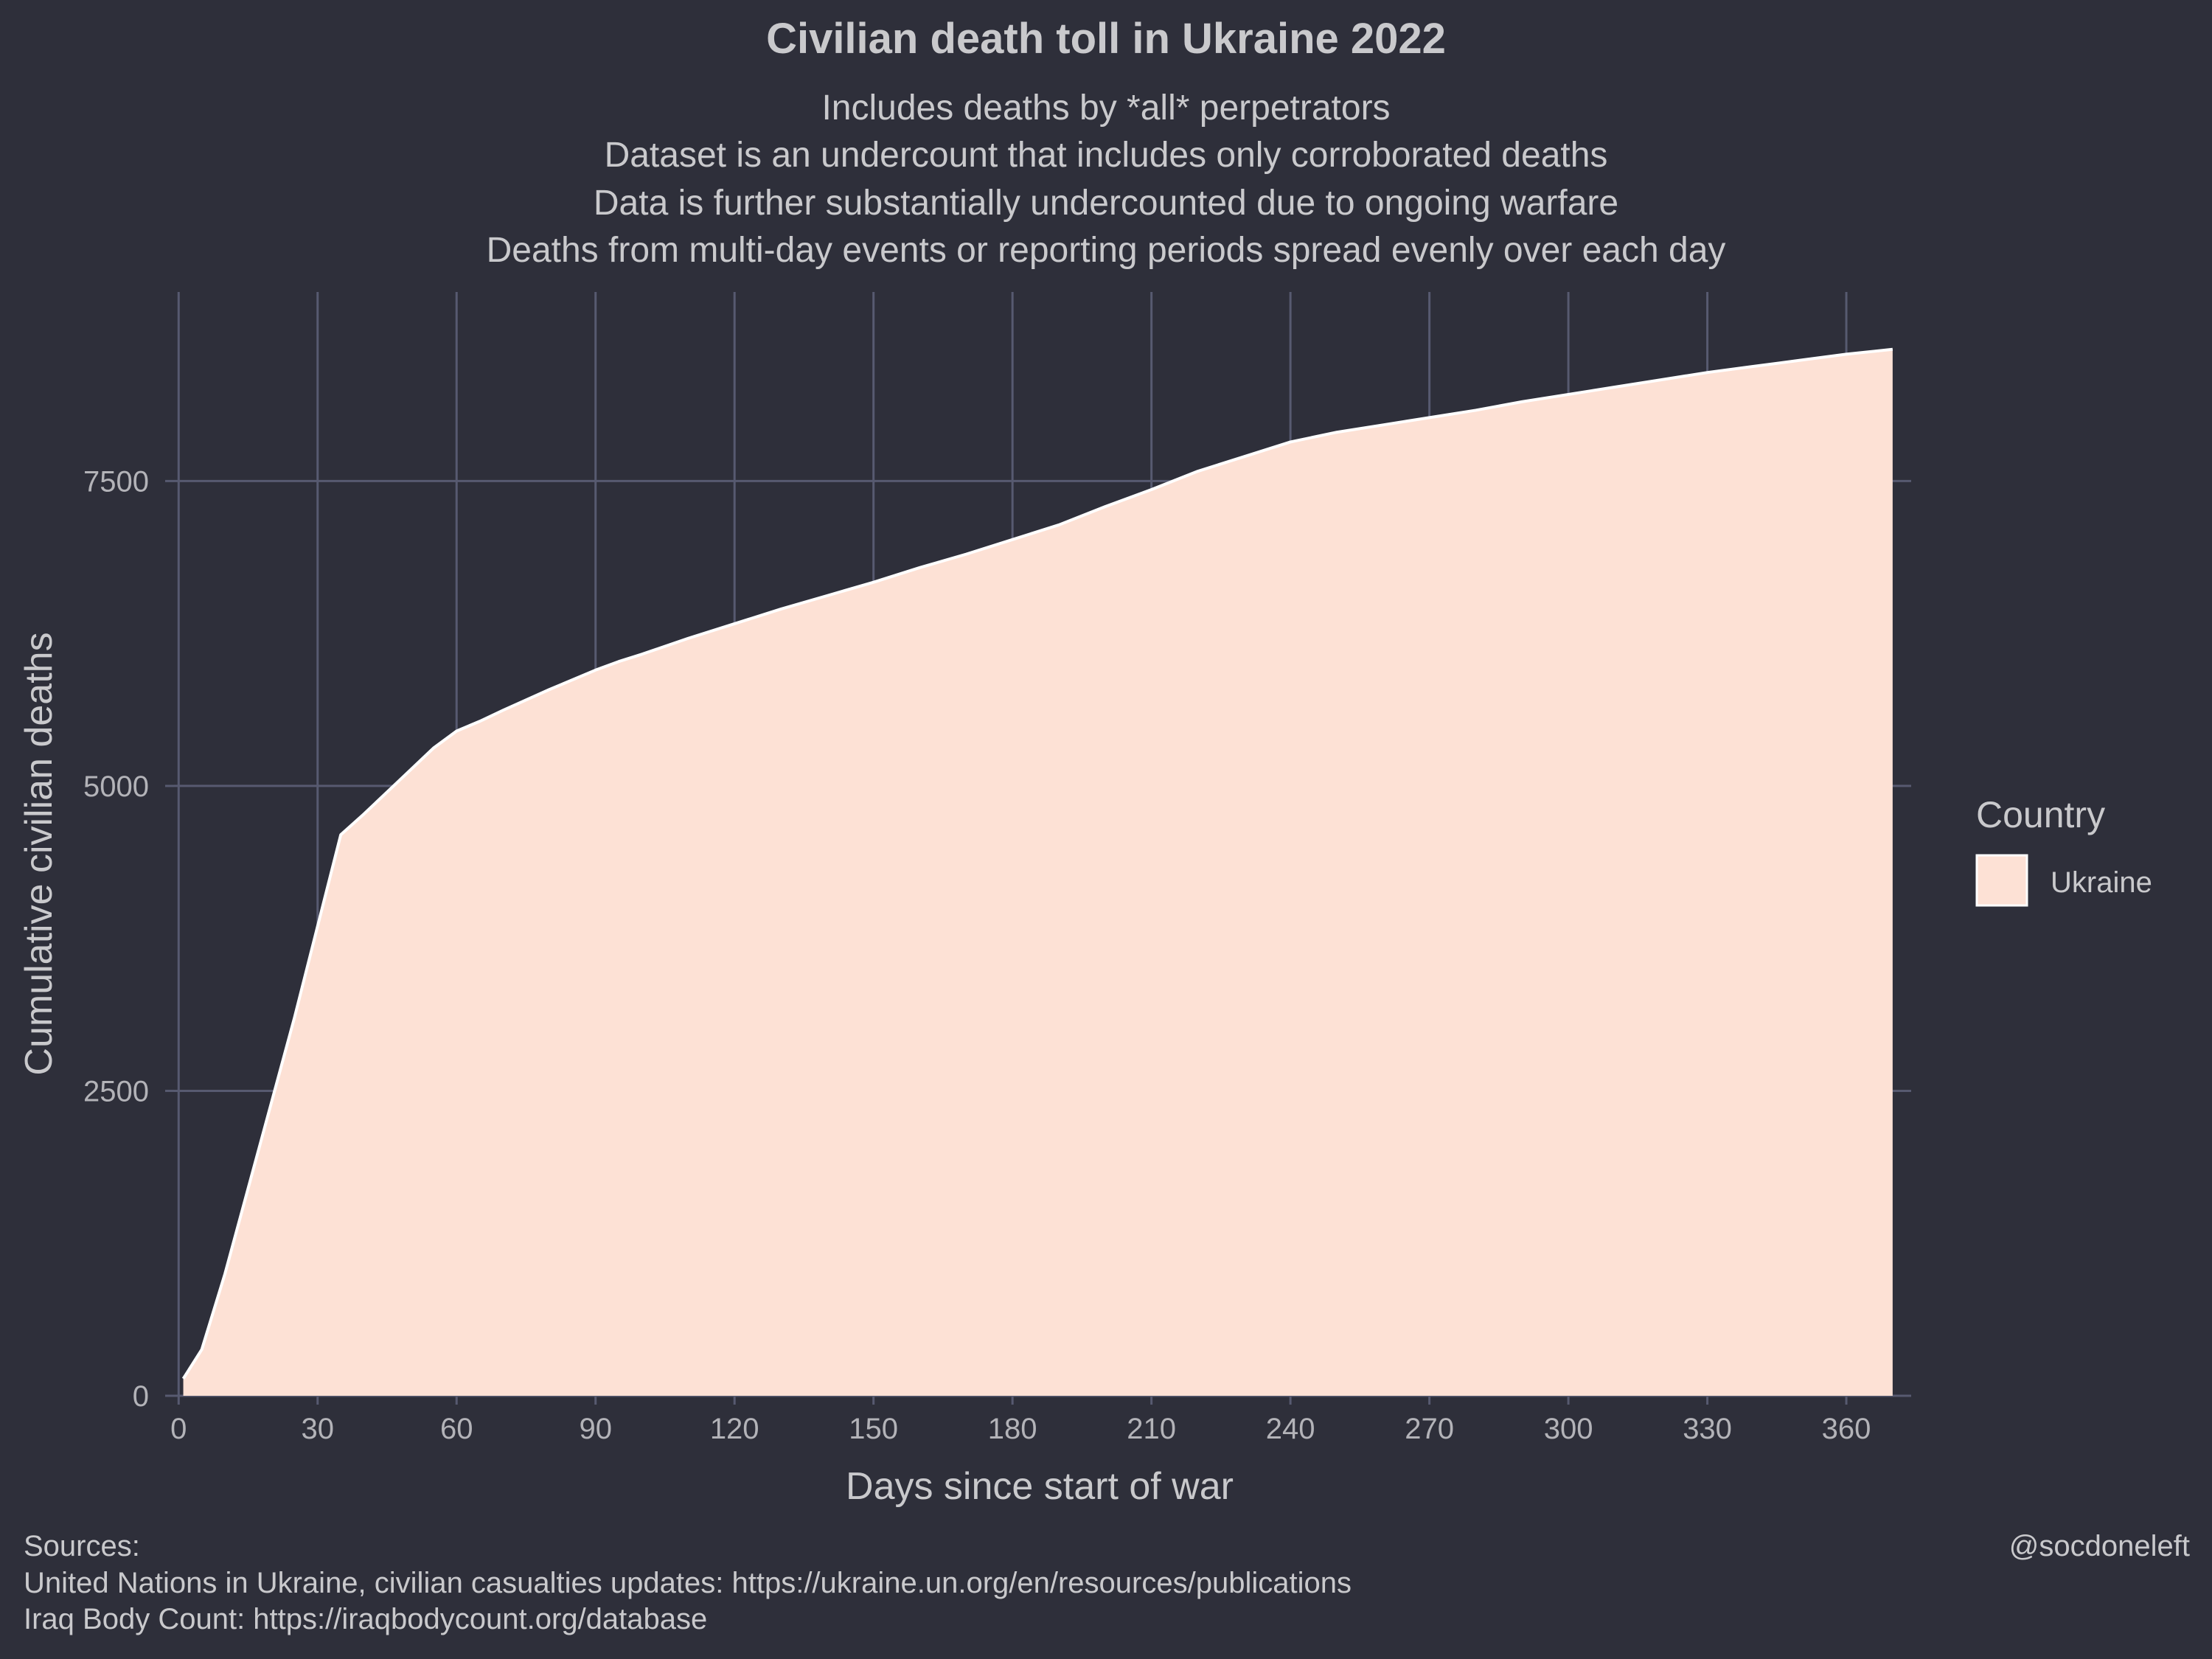 The image size is (2212, 1659). What do you see at coordinates (1707, 1429) in the screenshot?
I see `x-tick-label: 330` at bounding box center [1707, 1429].